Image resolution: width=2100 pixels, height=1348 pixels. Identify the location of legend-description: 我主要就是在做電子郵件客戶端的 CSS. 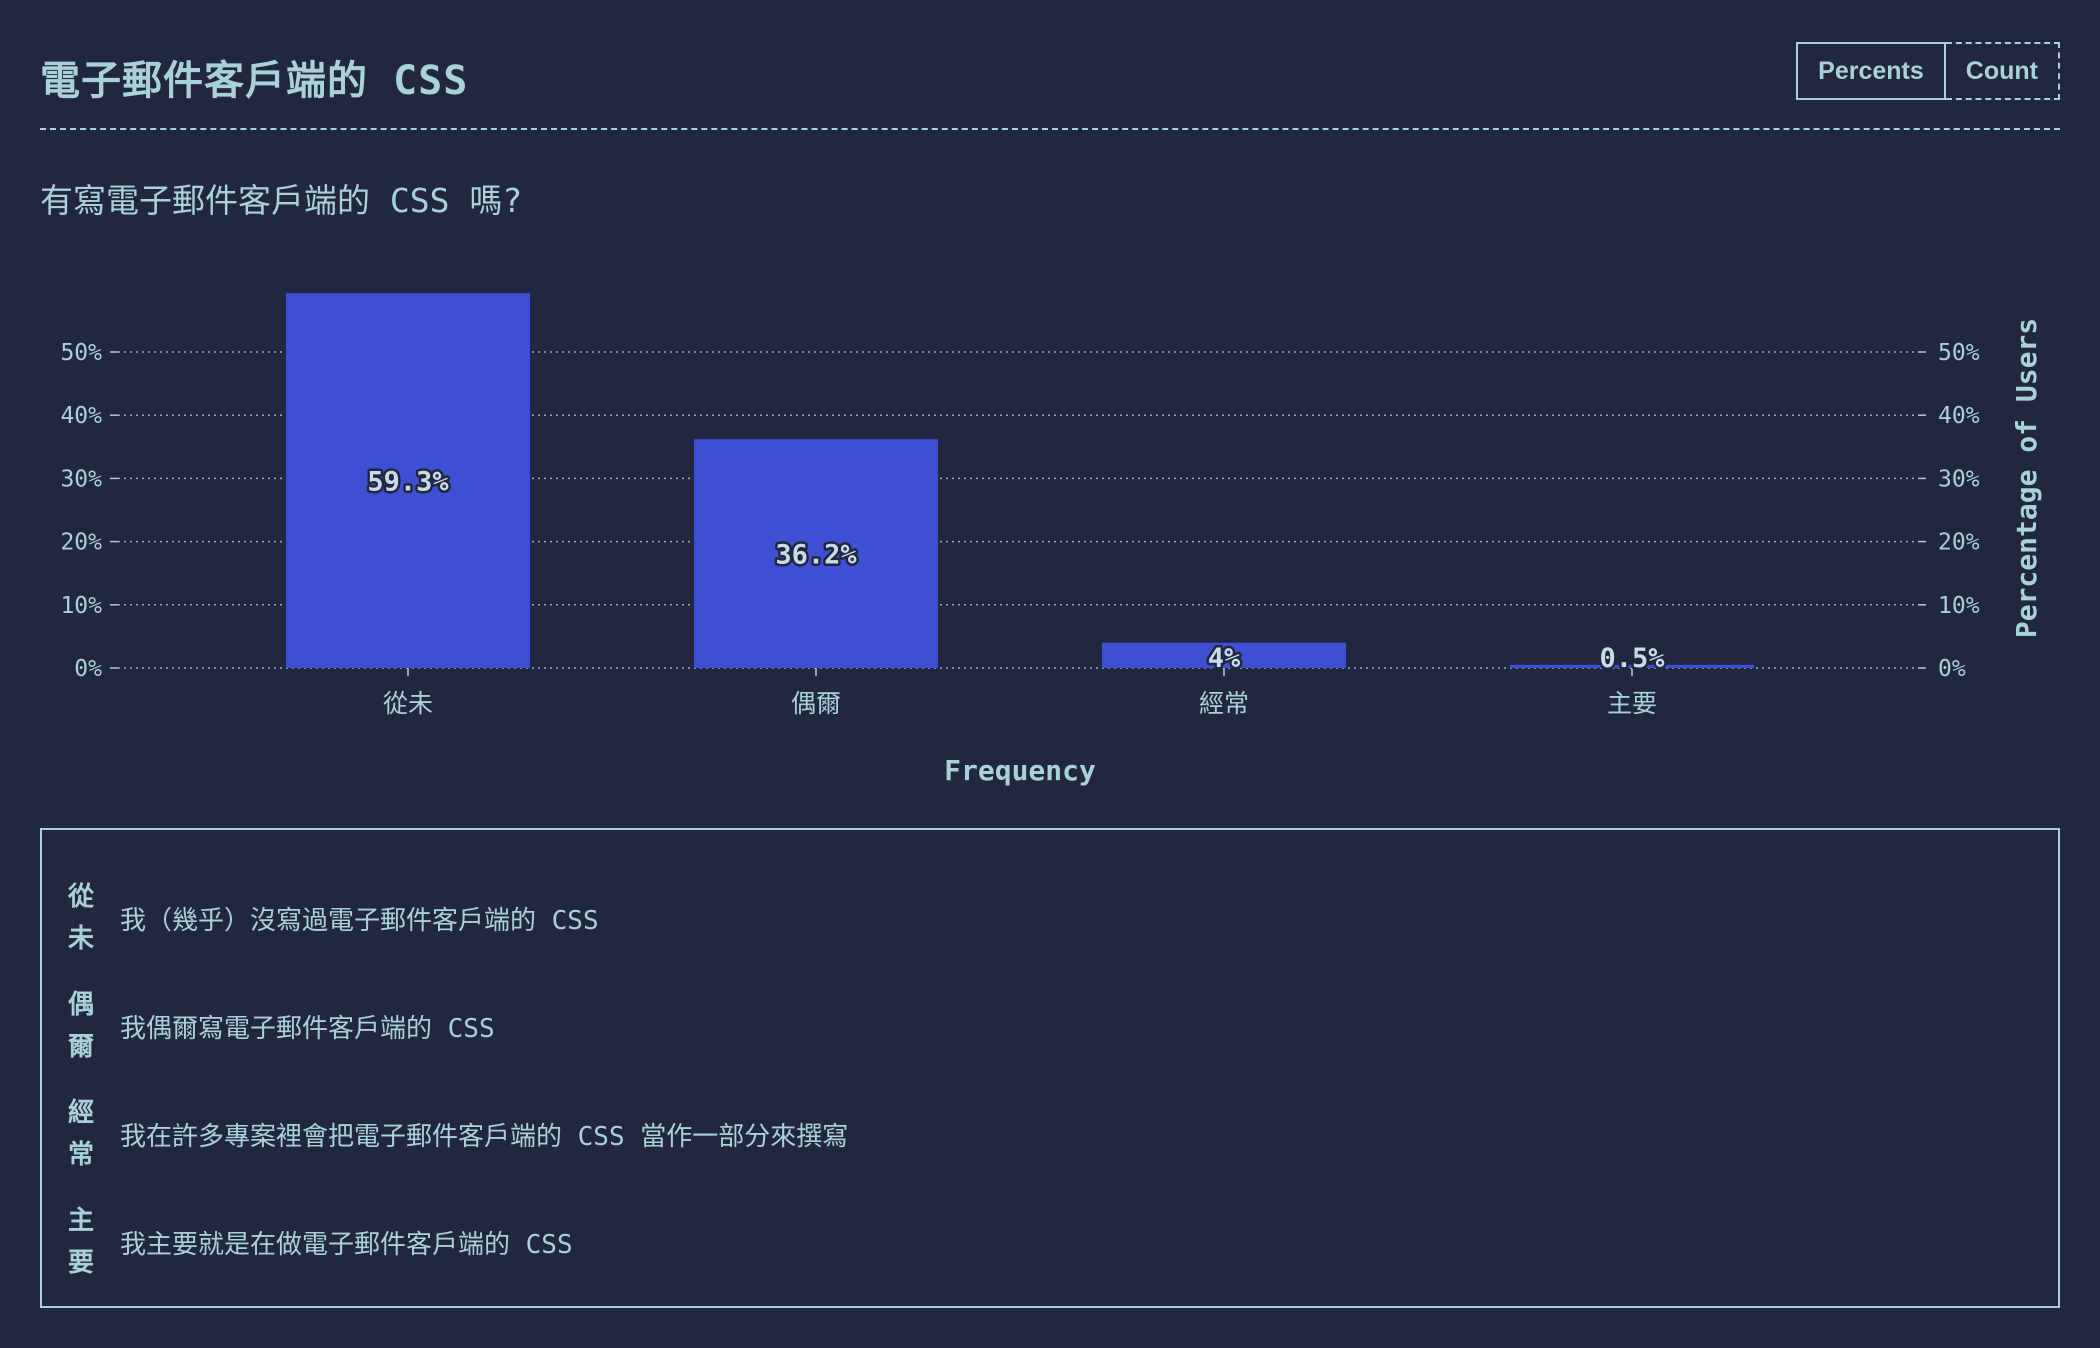
(346, 1244).